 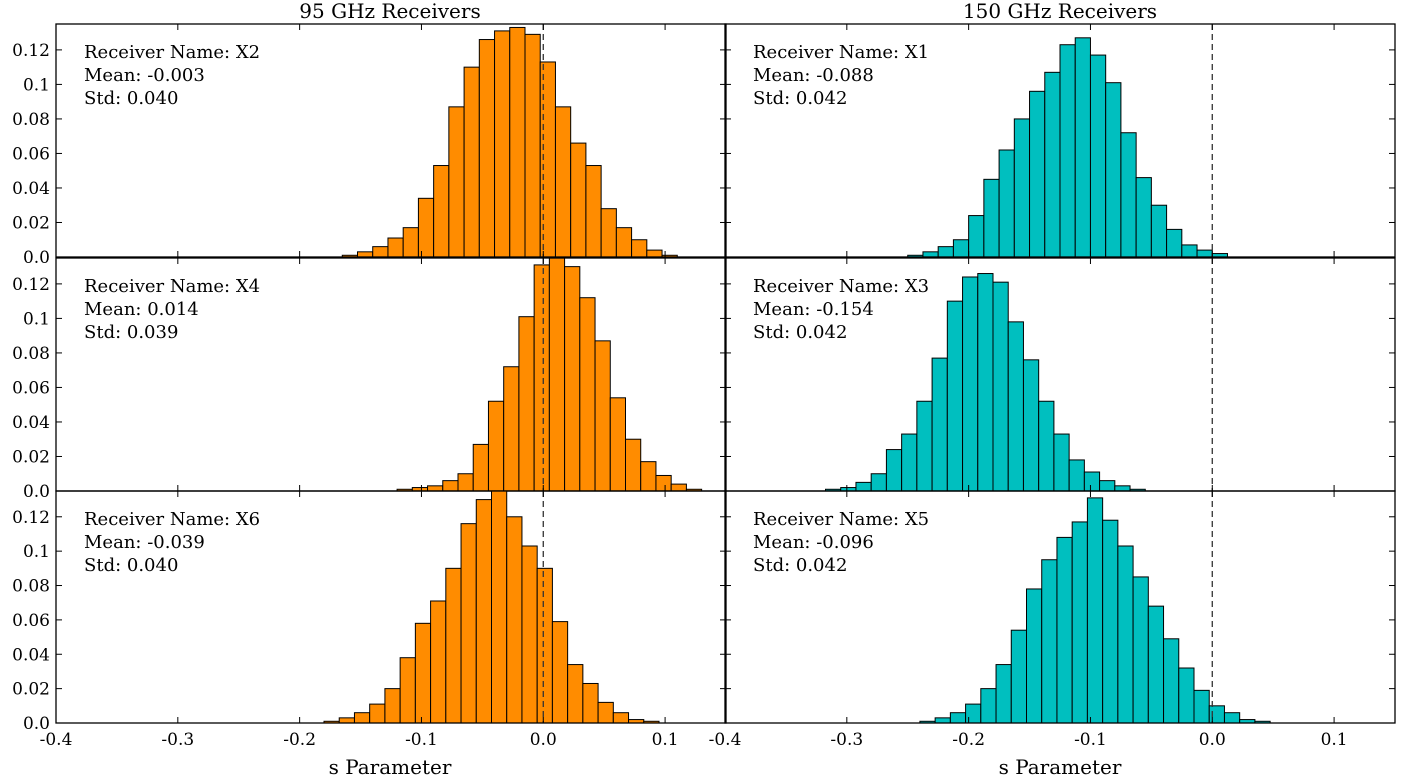 I want to click on annotation-X3-0: Receiver Name: X3, so click(x=841, y=286).